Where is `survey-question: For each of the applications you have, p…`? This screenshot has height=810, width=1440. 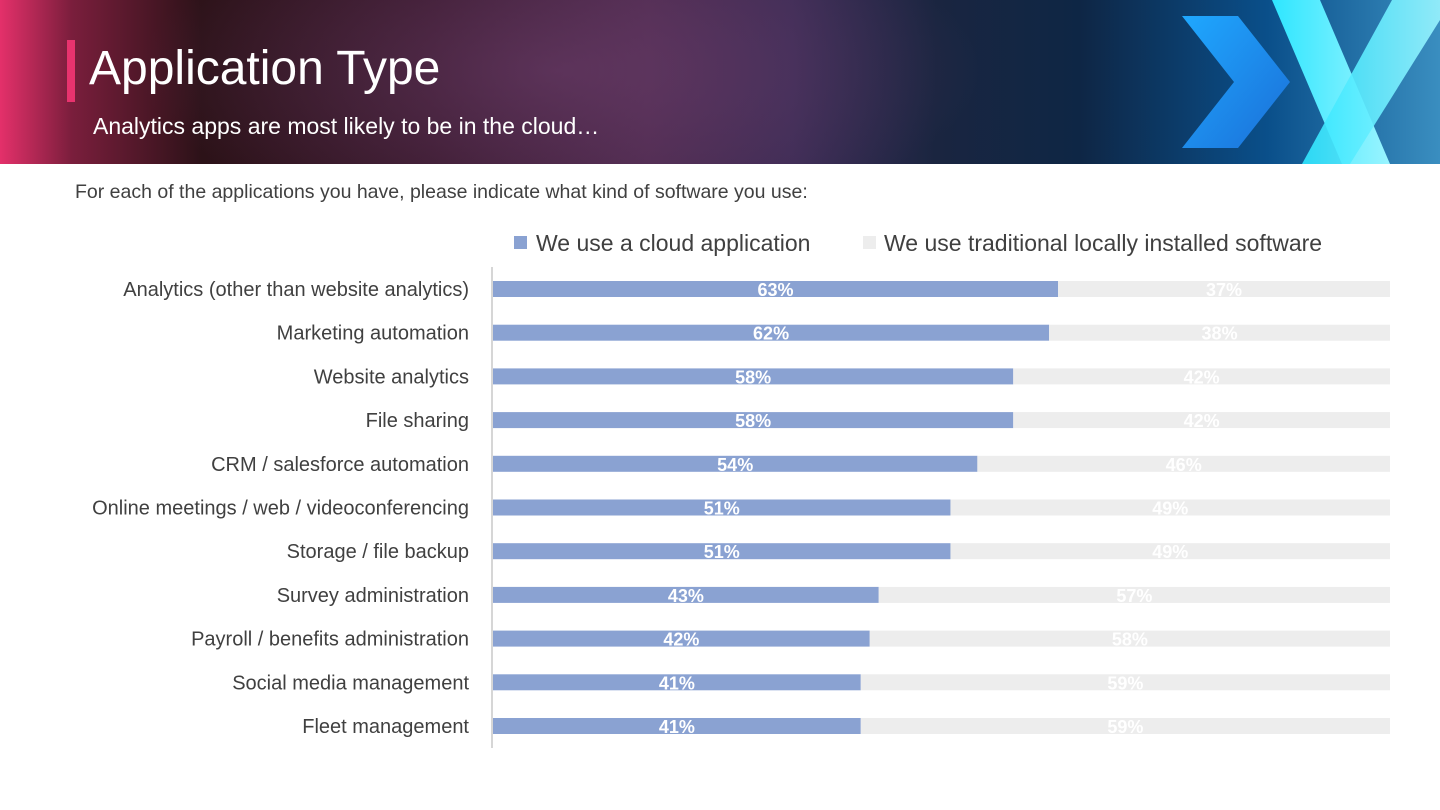 survey-question: For each of the applications you have, p… is located at coordinates (441, 192).